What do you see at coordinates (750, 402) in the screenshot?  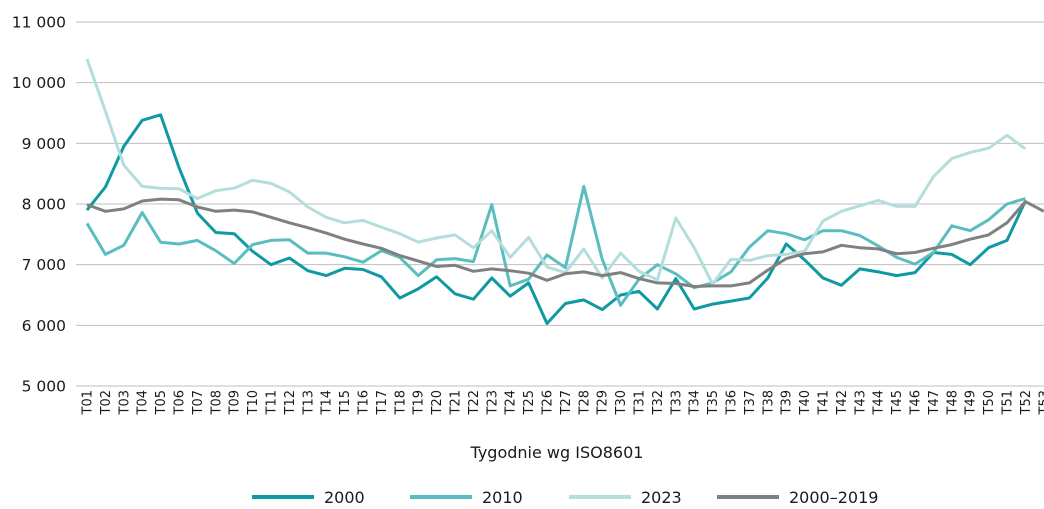 I see `x-tick-label: T37` at bounding box center [750, 402].